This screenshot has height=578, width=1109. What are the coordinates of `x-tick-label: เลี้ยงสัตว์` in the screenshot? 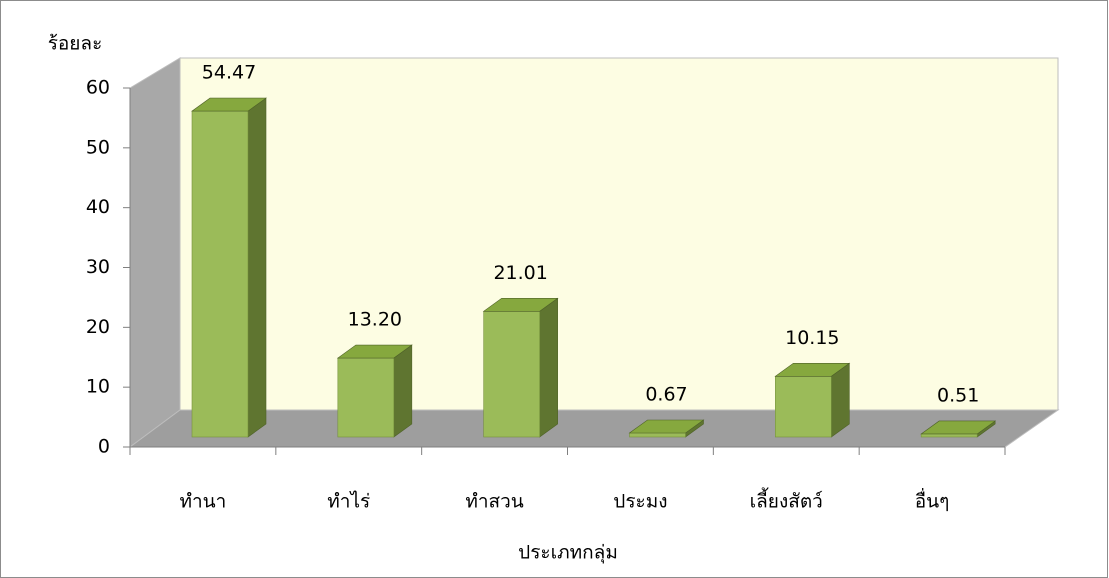 It's located at (786, 500).